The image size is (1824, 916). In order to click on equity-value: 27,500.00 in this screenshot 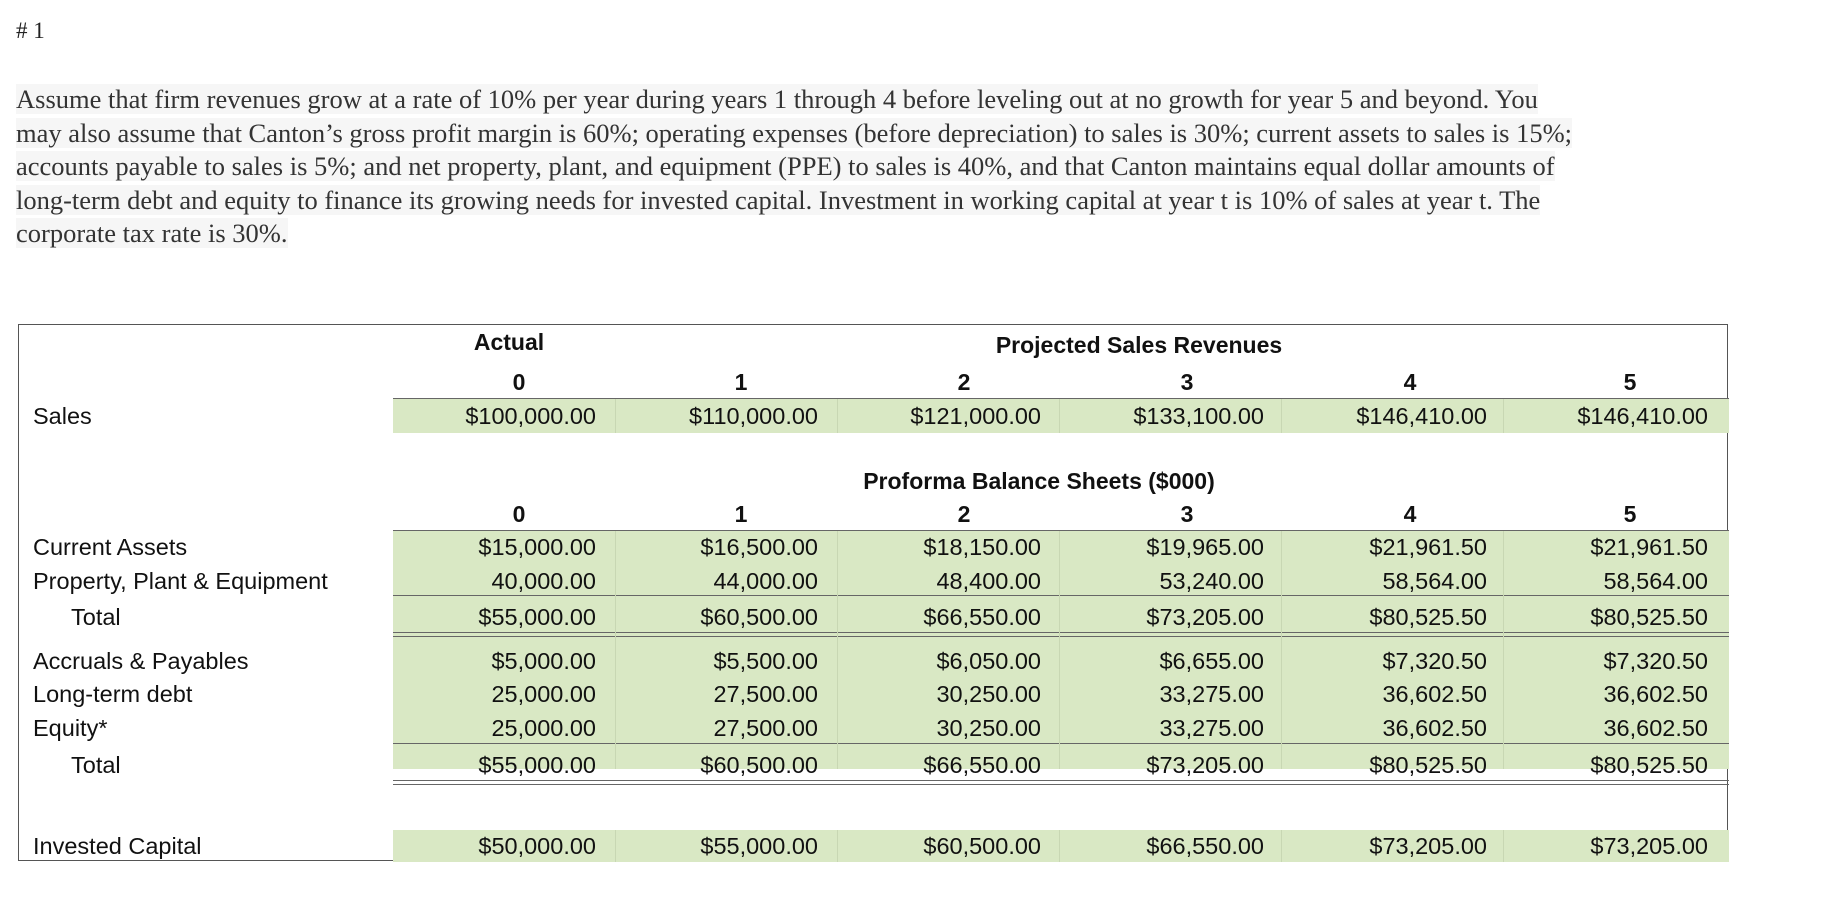, I will do `click(765, 728)`.